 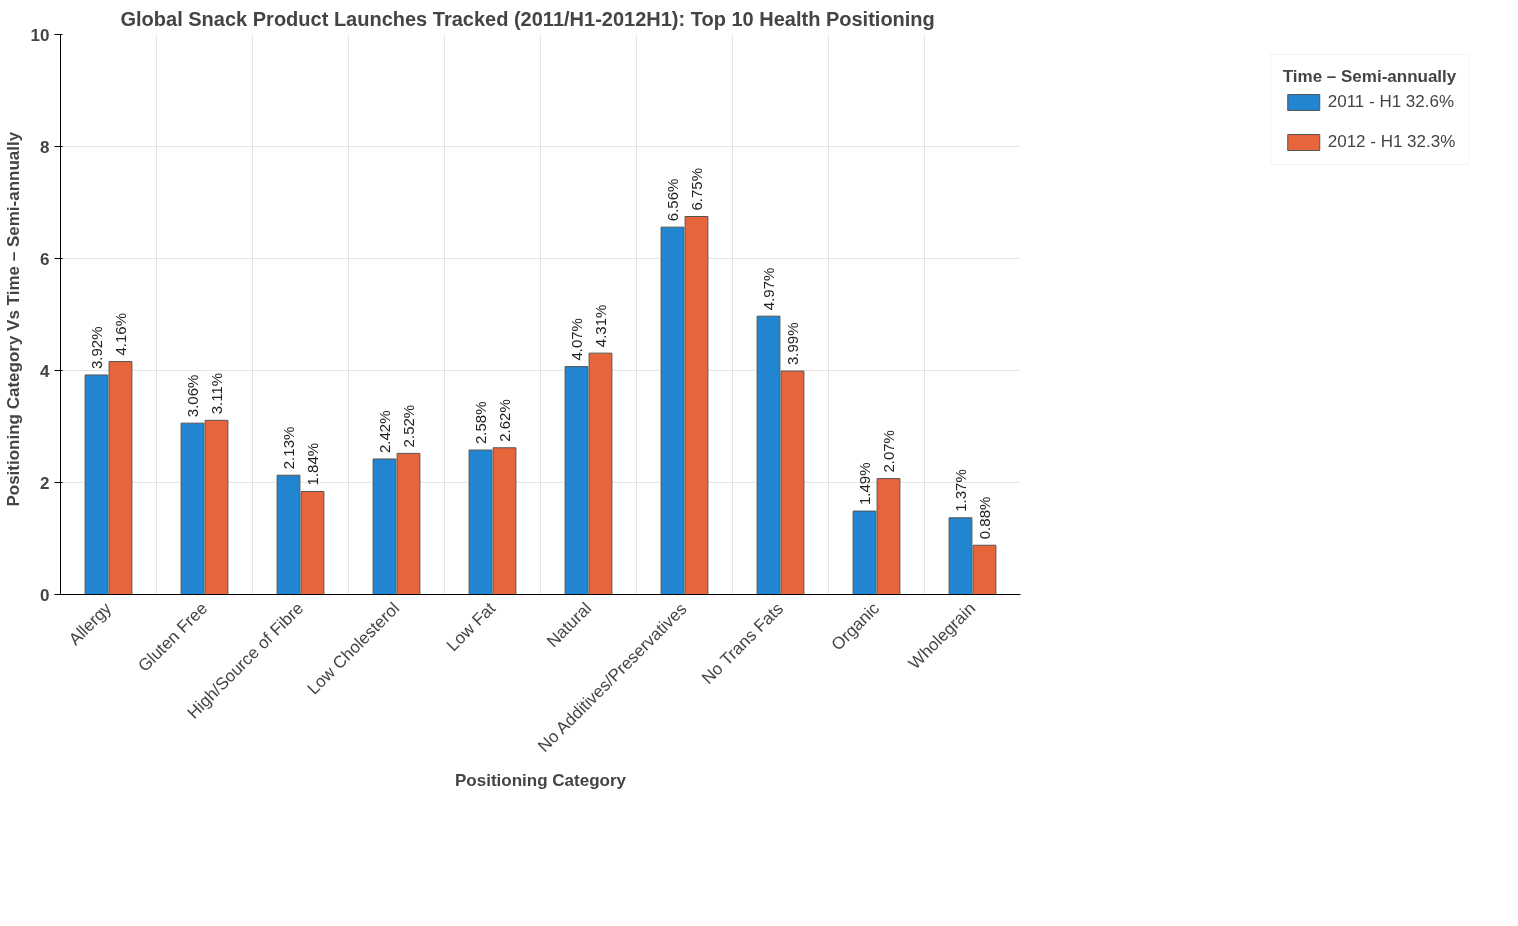 What do you see at coordinates (96, 347) in the screenshot?
I see `data-label: 3.92%` at bounding box center [96, 347].